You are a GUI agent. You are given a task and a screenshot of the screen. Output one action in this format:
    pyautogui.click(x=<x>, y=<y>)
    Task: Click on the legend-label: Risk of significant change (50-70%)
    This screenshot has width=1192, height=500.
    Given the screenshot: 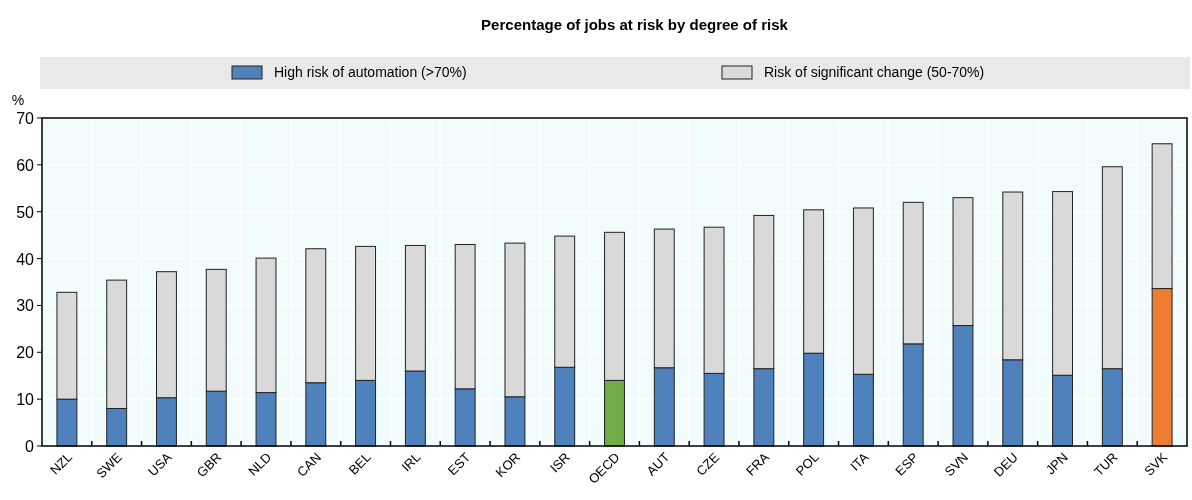 What is the action you would take?
    pyautogui.click(x=874, y=72)
    